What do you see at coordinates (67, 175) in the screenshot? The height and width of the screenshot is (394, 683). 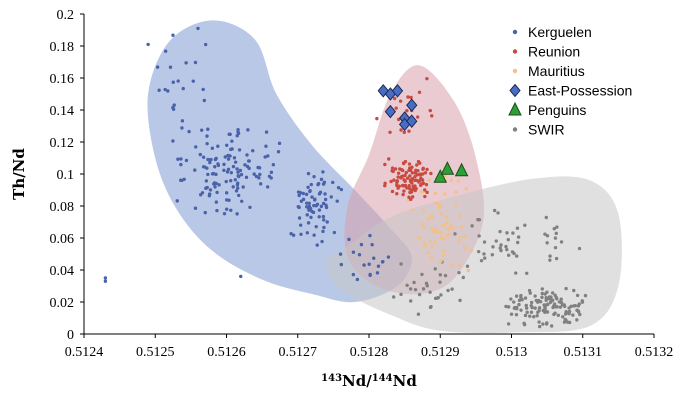 I see `y-tick-labels: 0 0.02 0.04 0.06 0.08 0.1 0.12 0.14 0.16 0.18 0.2` at bounding box center [67, 175].